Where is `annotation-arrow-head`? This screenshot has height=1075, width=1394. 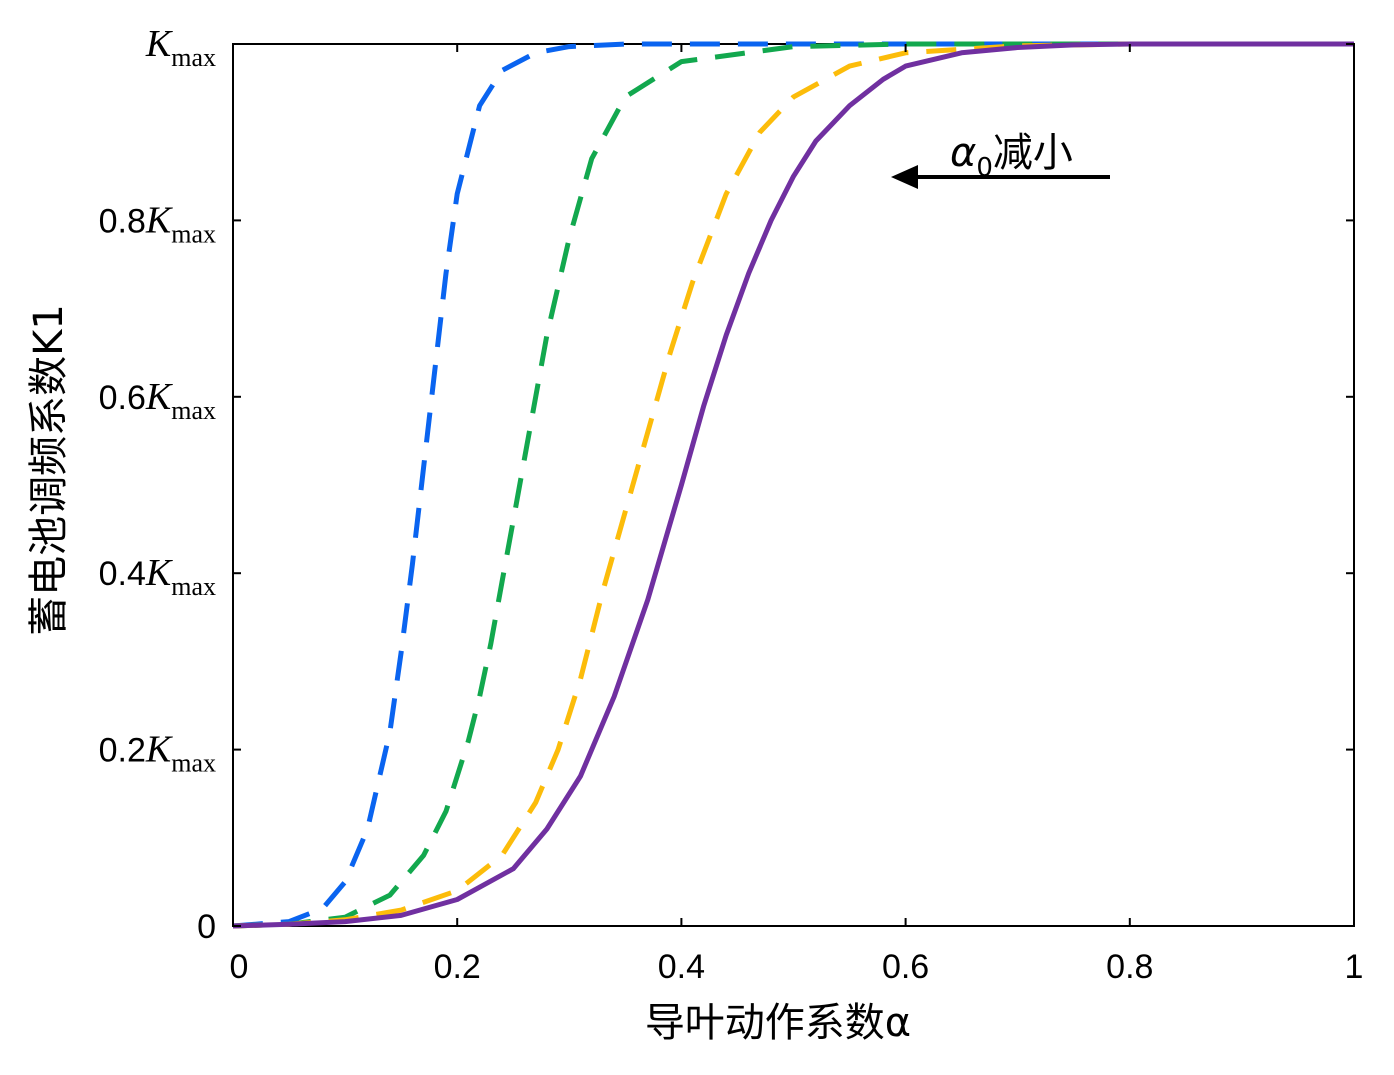 annotation-arrow-head is located at coordinates (904, 177).